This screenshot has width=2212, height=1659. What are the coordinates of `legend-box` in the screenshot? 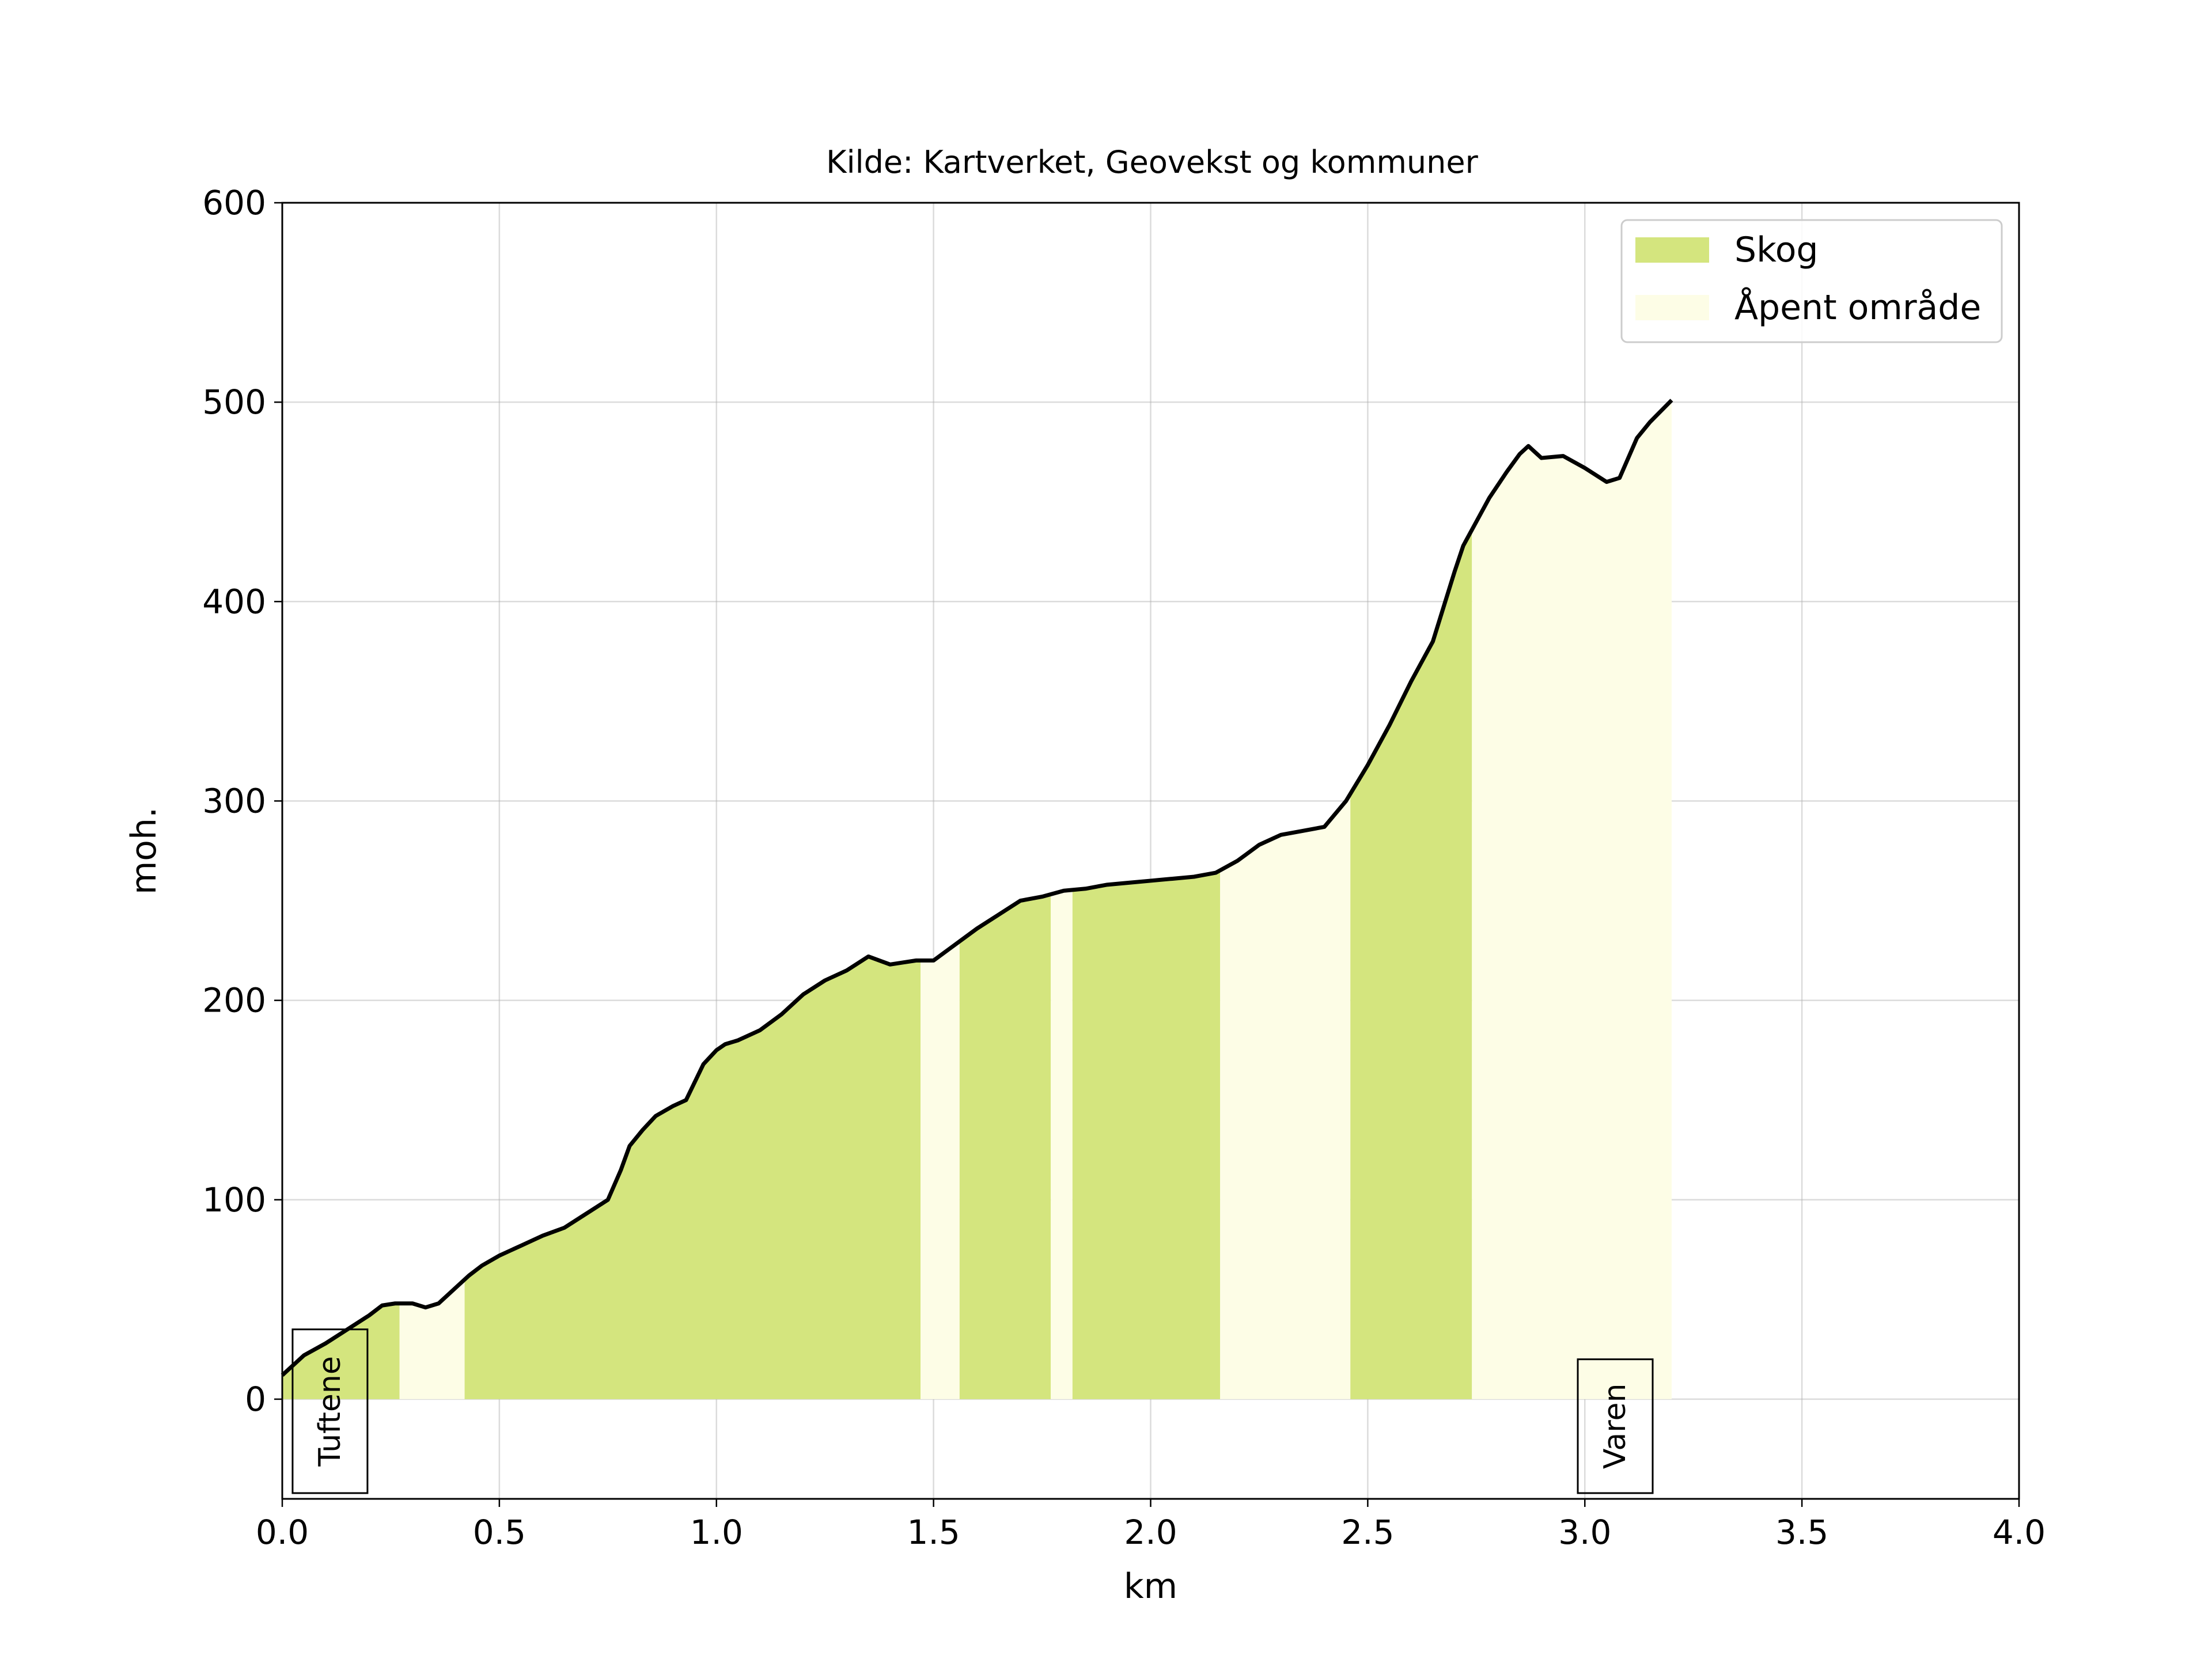 It's located at (1811, 281).